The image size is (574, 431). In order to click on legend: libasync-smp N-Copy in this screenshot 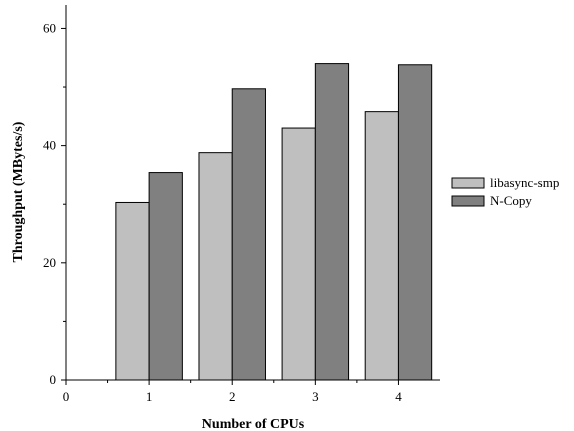, I will do `click(505, 191)`.